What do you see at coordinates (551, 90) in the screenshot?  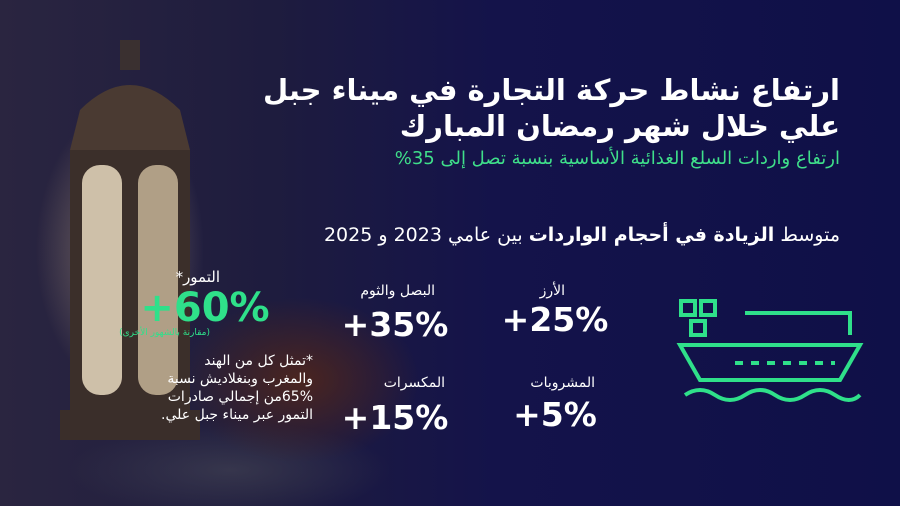 I see `title-line-1: ارتفاع نشاط حركة التجارة في ميناء جبل` at bounding box center [551, 90].